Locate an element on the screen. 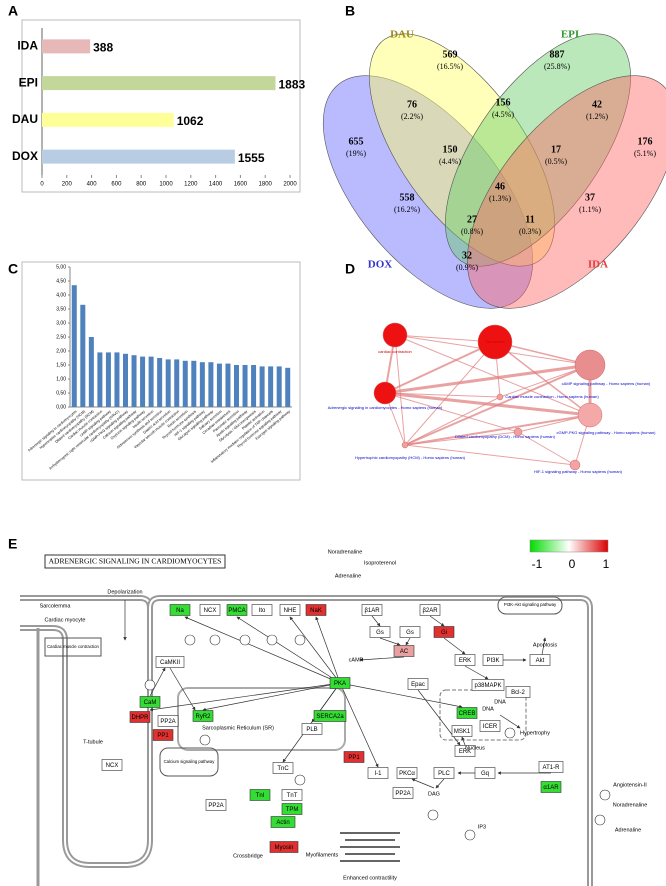 The image size is (666, 886). venn-percent: (16.5%) is located at coordinates (450, 66).